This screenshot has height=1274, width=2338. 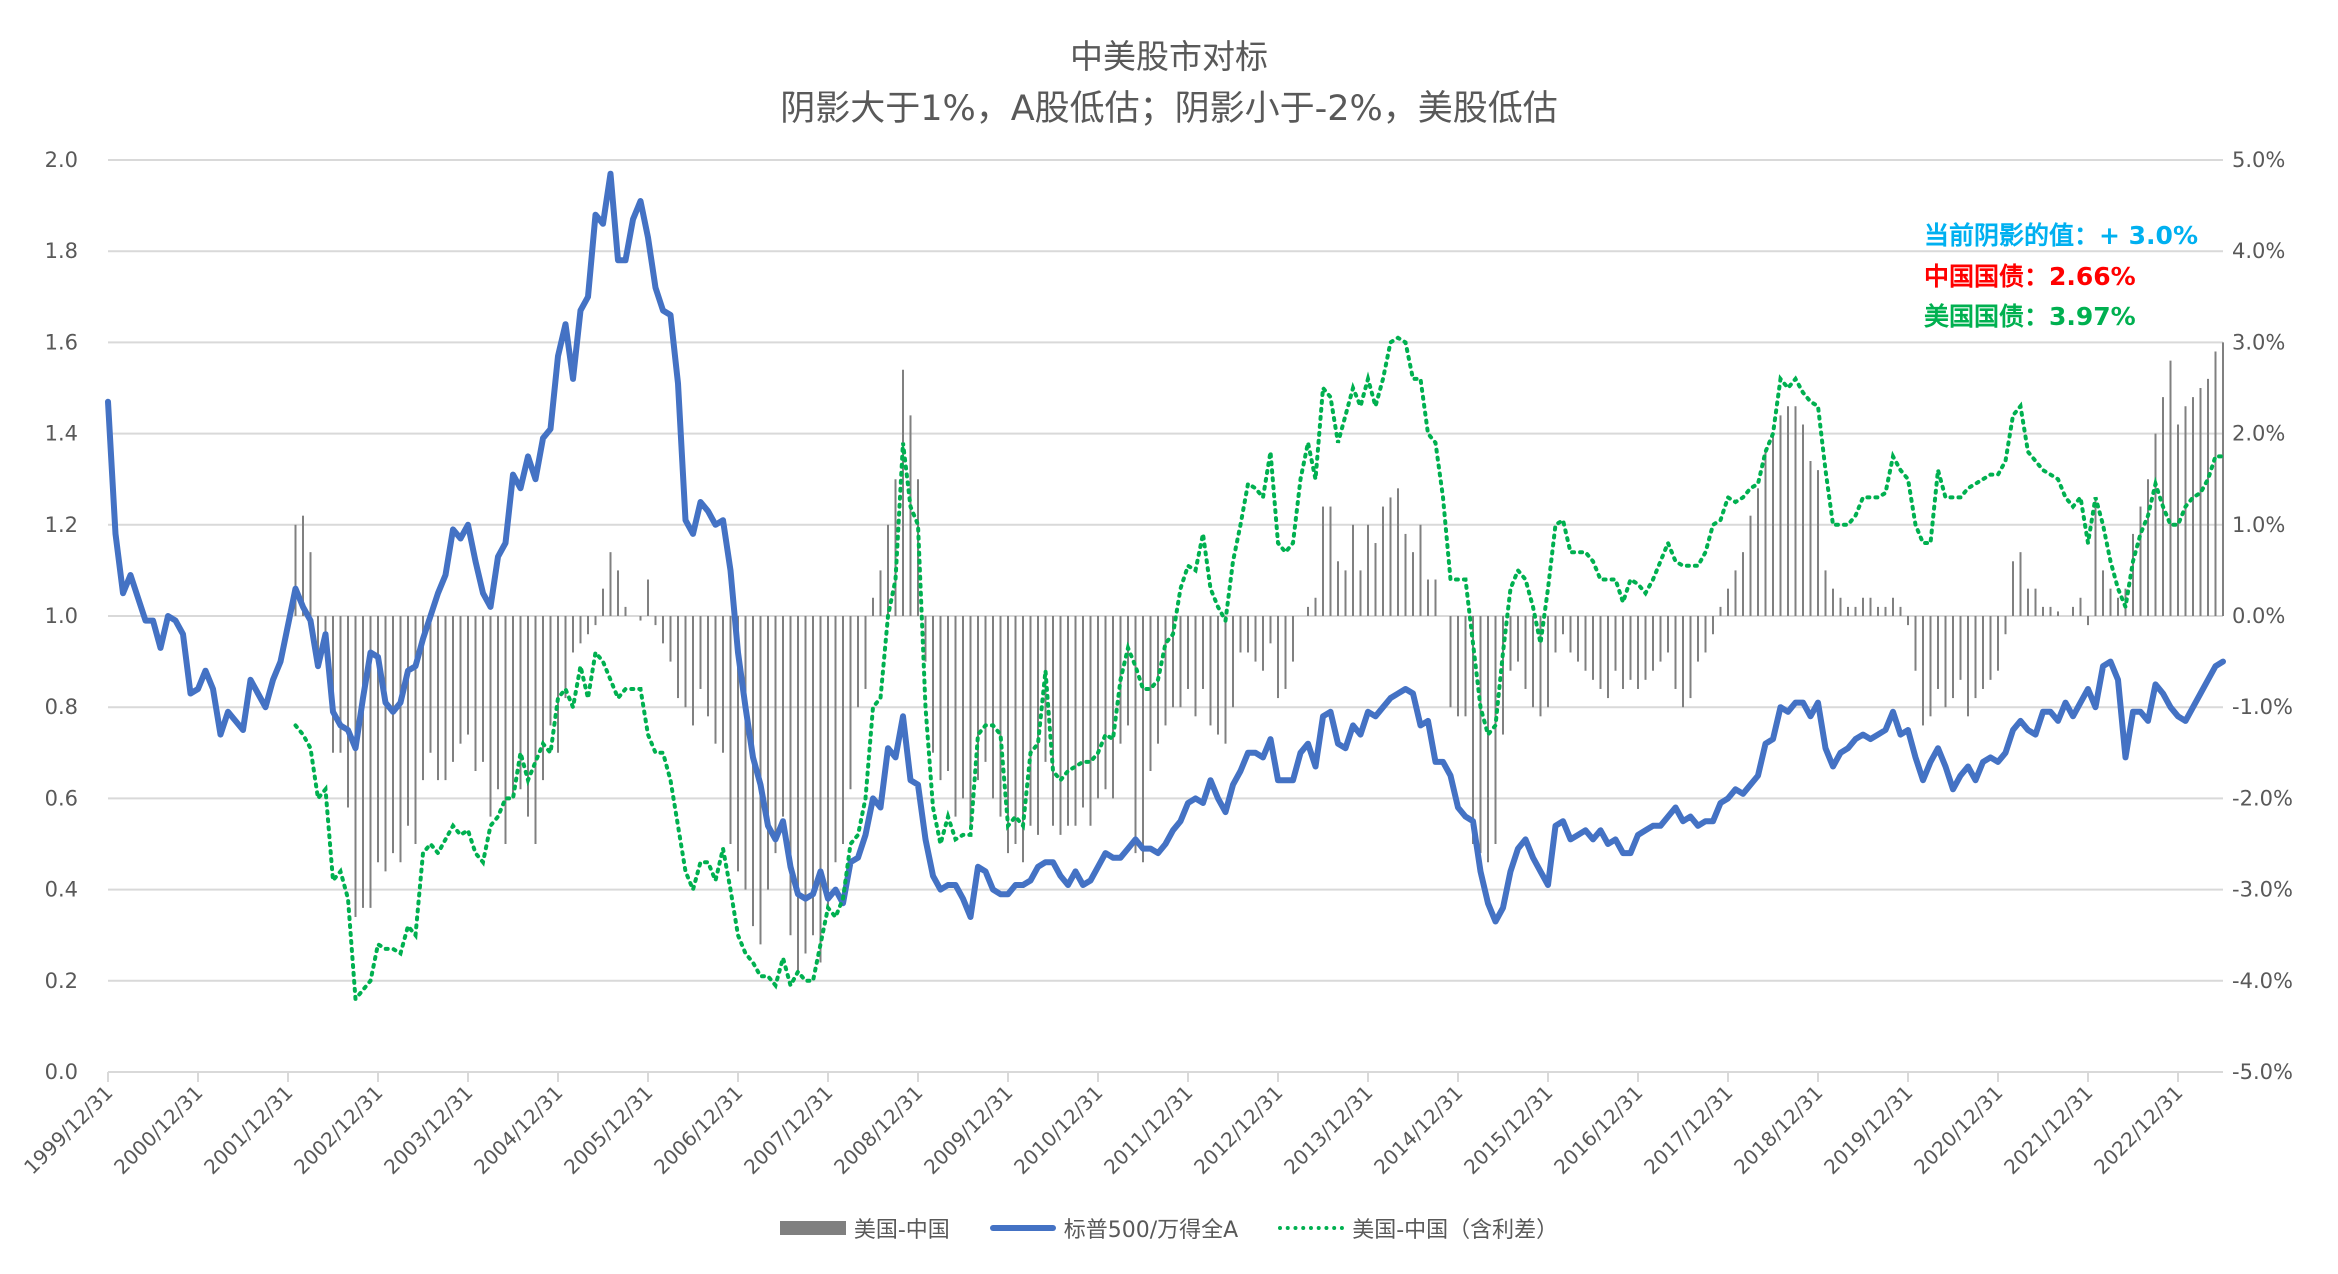 I want to click on x-tick-label: 2001/12/31, so click(x=248, y=1130).